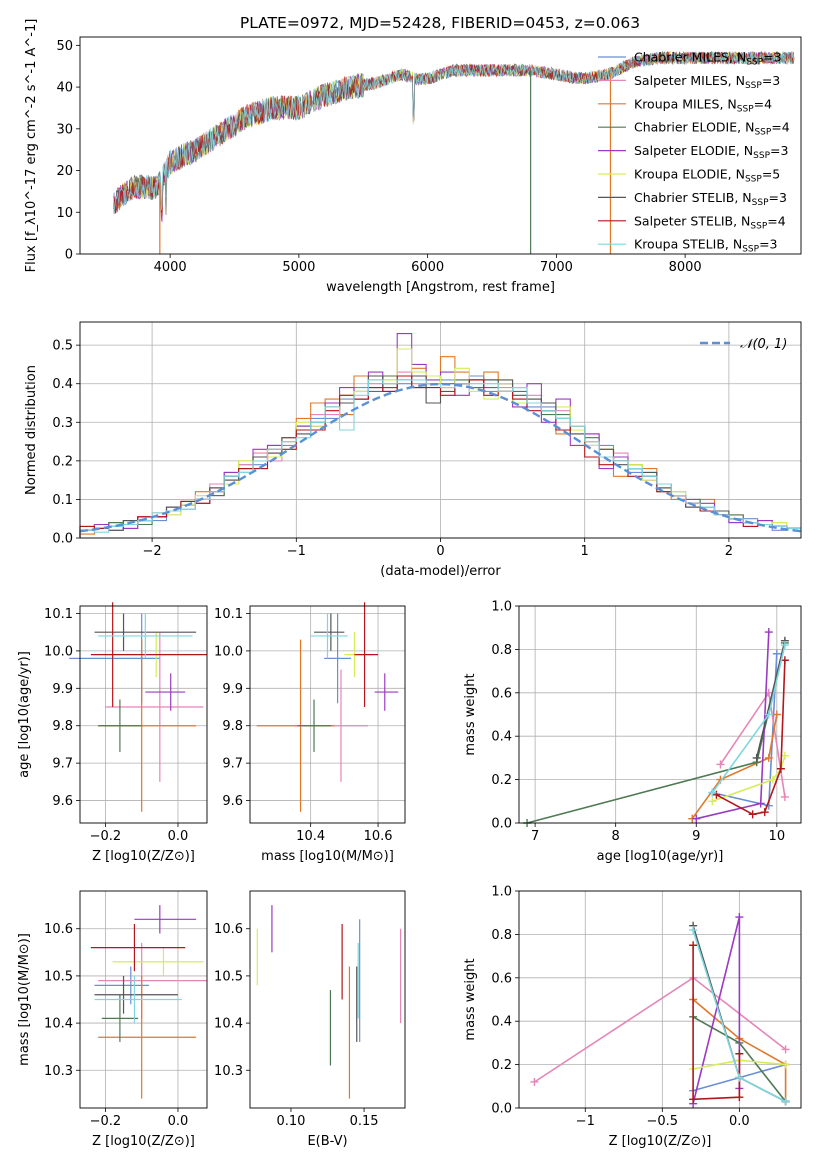  What do you see at coordinates (31, 146) in the screenshot?
I see `y-axis-label: Flux [f_λ10^-17 erg cm^-2 s^-1 A^-1]` at bounding box center [31, 146].